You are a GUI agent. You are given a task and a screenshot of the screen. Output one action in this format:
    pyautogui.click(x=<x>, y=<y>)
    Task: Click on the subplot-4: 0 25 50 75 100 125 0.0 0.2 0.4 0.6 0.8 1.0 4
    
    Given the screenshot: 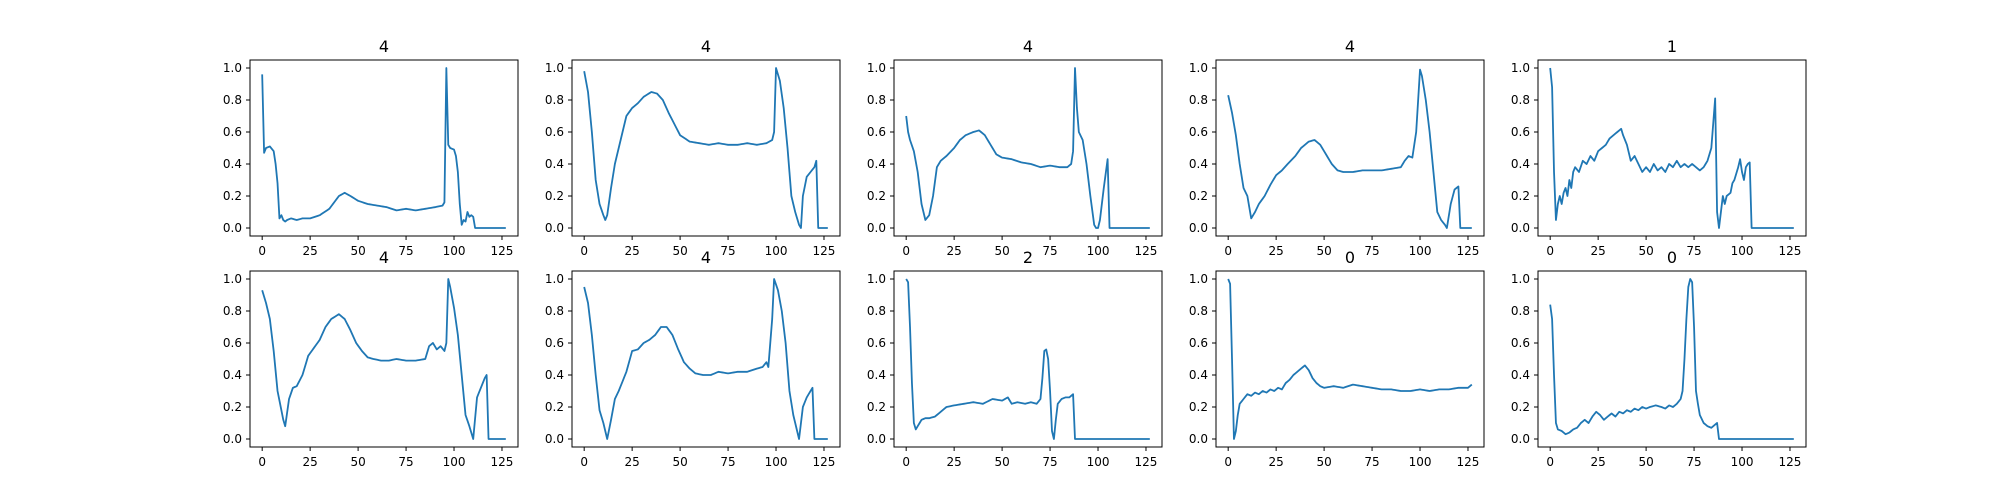 What is the action you would take?
    pyautogui.click(x=1337, y=147)
    